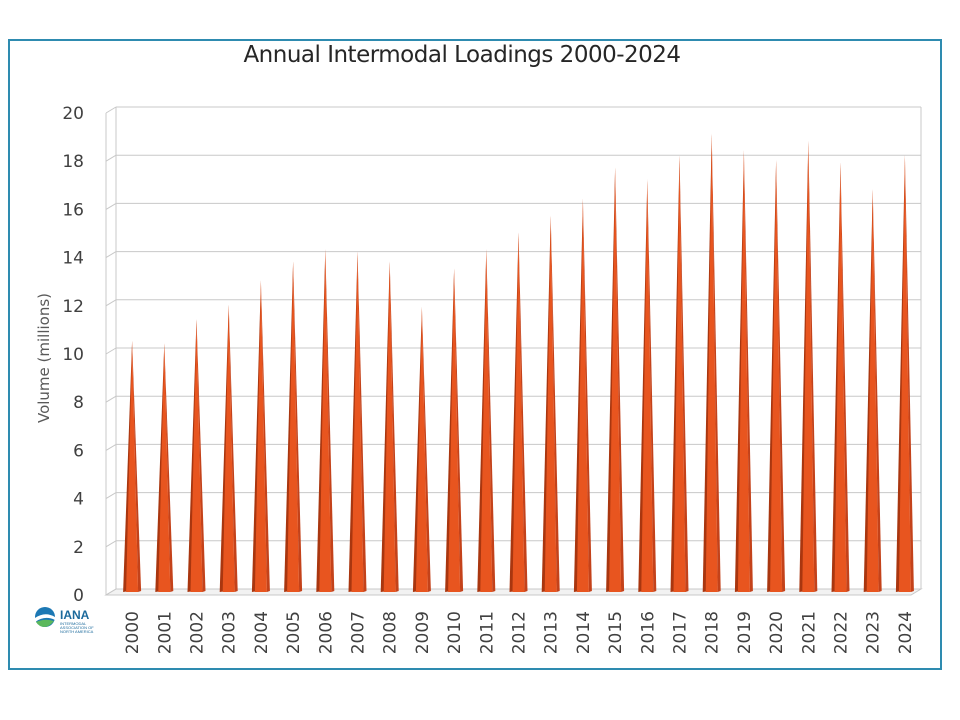 Image resolution: width=960 pixels, height=720 pixels. I want to click on bar-2019, so click(743, 371).